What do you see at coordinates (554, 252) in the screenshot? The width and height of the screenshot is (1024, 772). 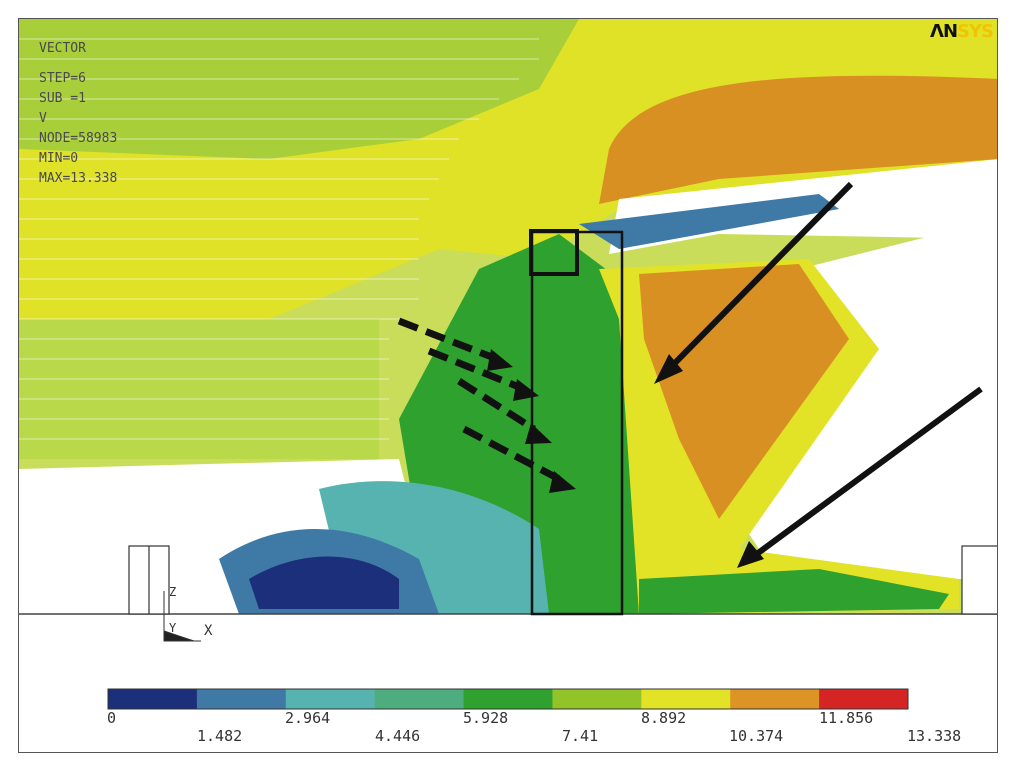 I see `tower-top-box` at bounding box center [554, 252].